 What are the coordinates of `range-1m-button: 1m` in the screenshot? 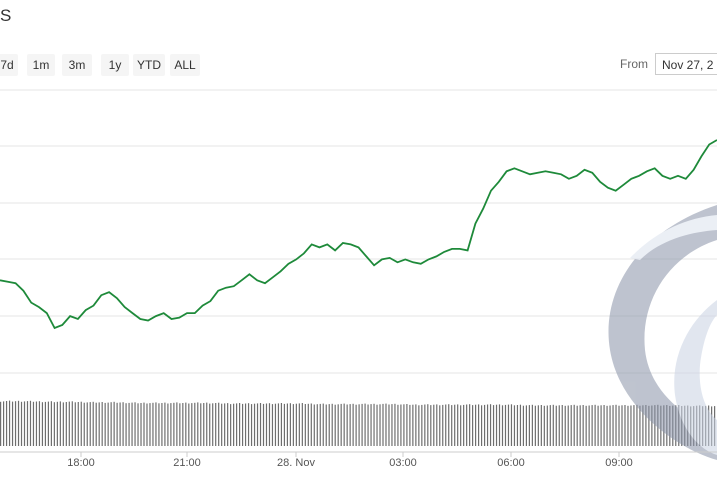 It's located at (41, 65).